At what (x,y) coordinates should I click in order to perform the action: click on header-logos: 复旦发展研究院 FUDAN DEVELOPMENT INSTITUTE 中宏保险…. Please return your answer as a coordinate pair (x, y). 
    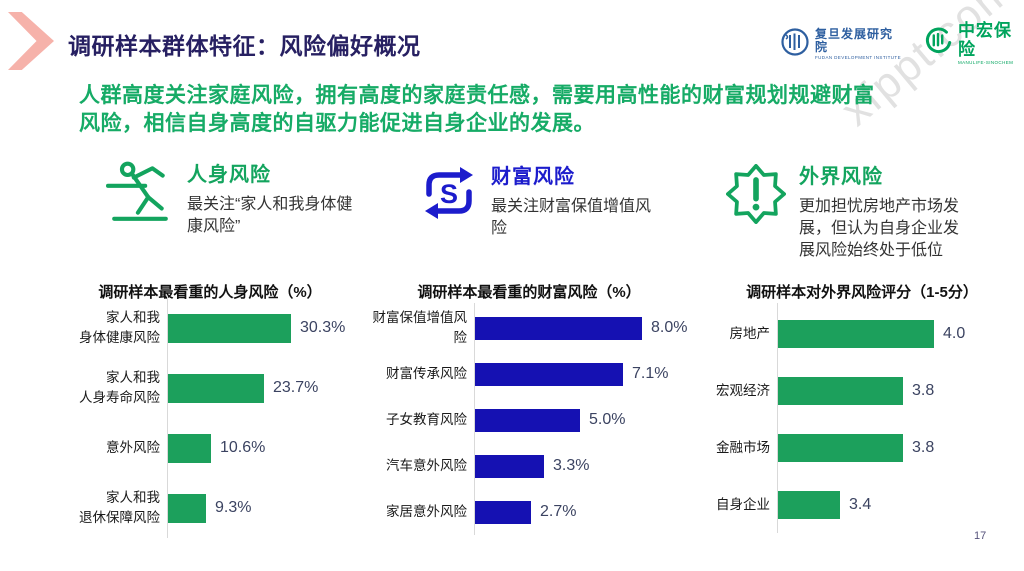
    Looking at the image, I should click on (902, 43).